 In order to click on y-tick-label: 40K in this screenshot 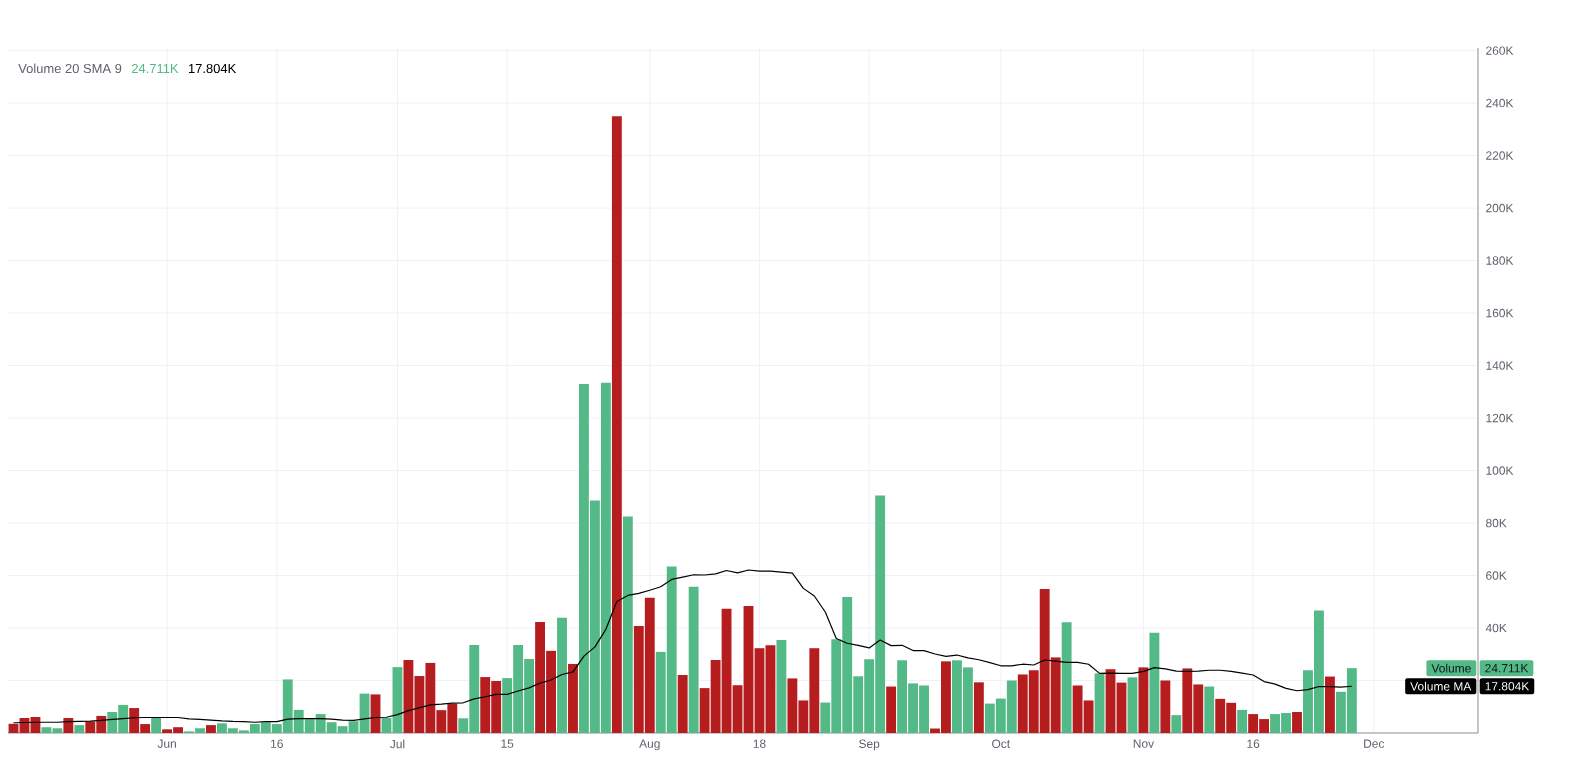, I will do `click(1496, 628)`.